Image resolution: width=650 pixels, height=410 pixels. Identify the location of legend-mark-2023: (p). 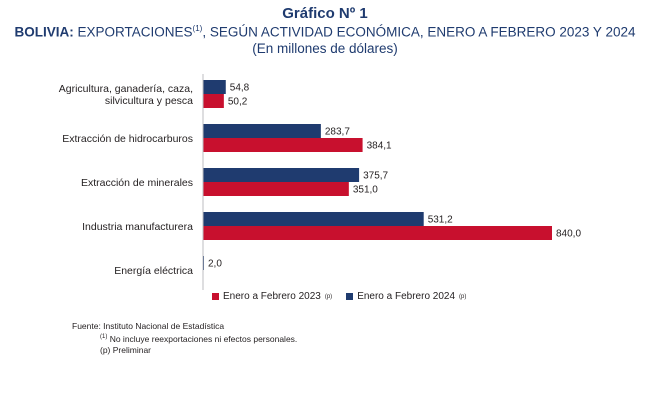
(328, 296).